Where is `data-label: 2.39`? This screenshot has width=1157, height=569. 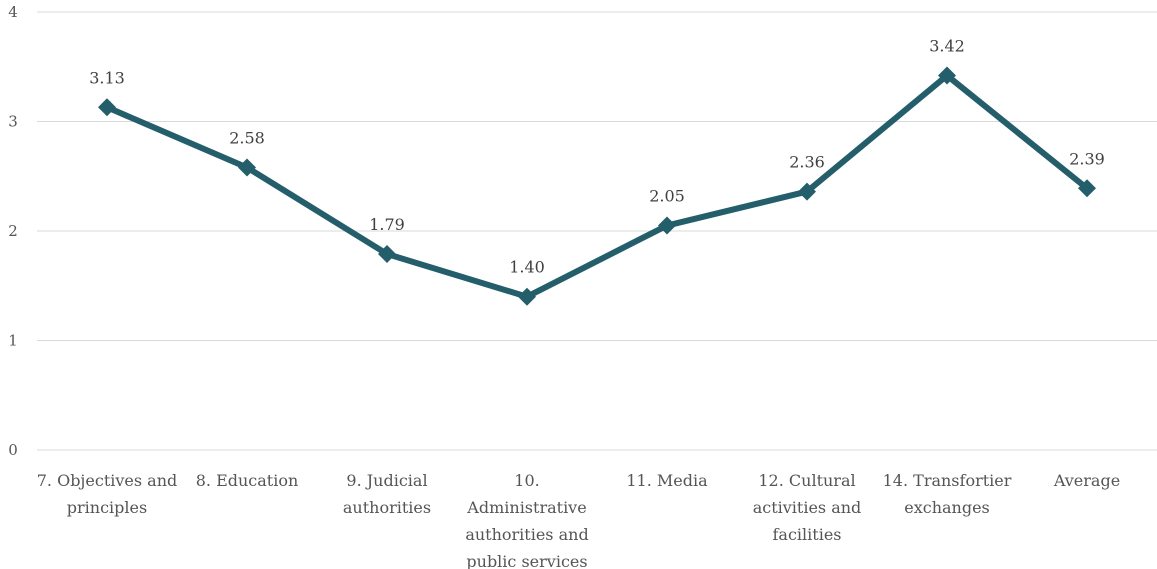 data-label: 2.39 is located at coordinates (1087, 158).